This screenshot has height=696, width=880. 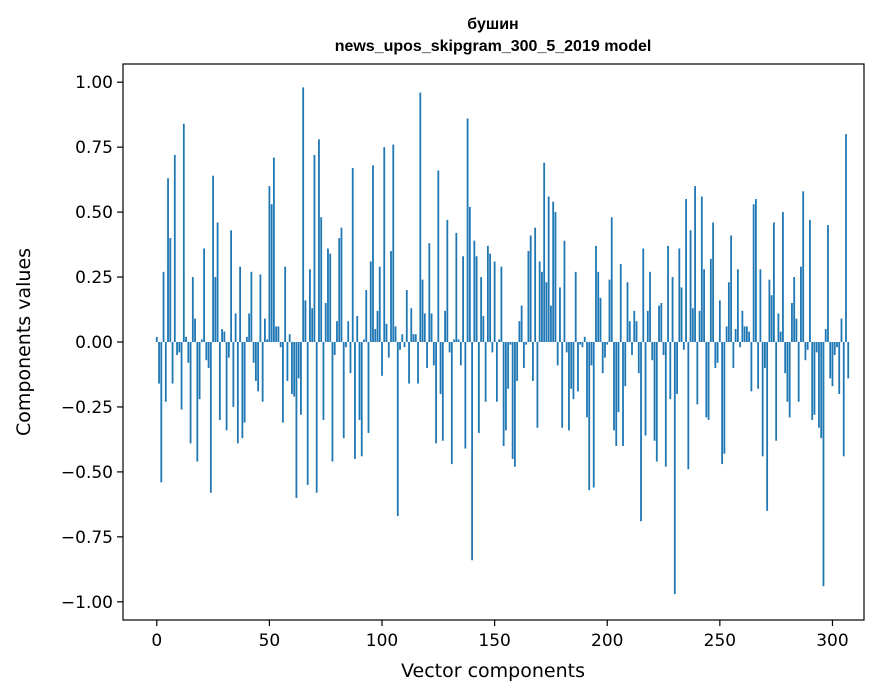 I want to click on y-tick-label: −0.75, so click(x=87, y=538).